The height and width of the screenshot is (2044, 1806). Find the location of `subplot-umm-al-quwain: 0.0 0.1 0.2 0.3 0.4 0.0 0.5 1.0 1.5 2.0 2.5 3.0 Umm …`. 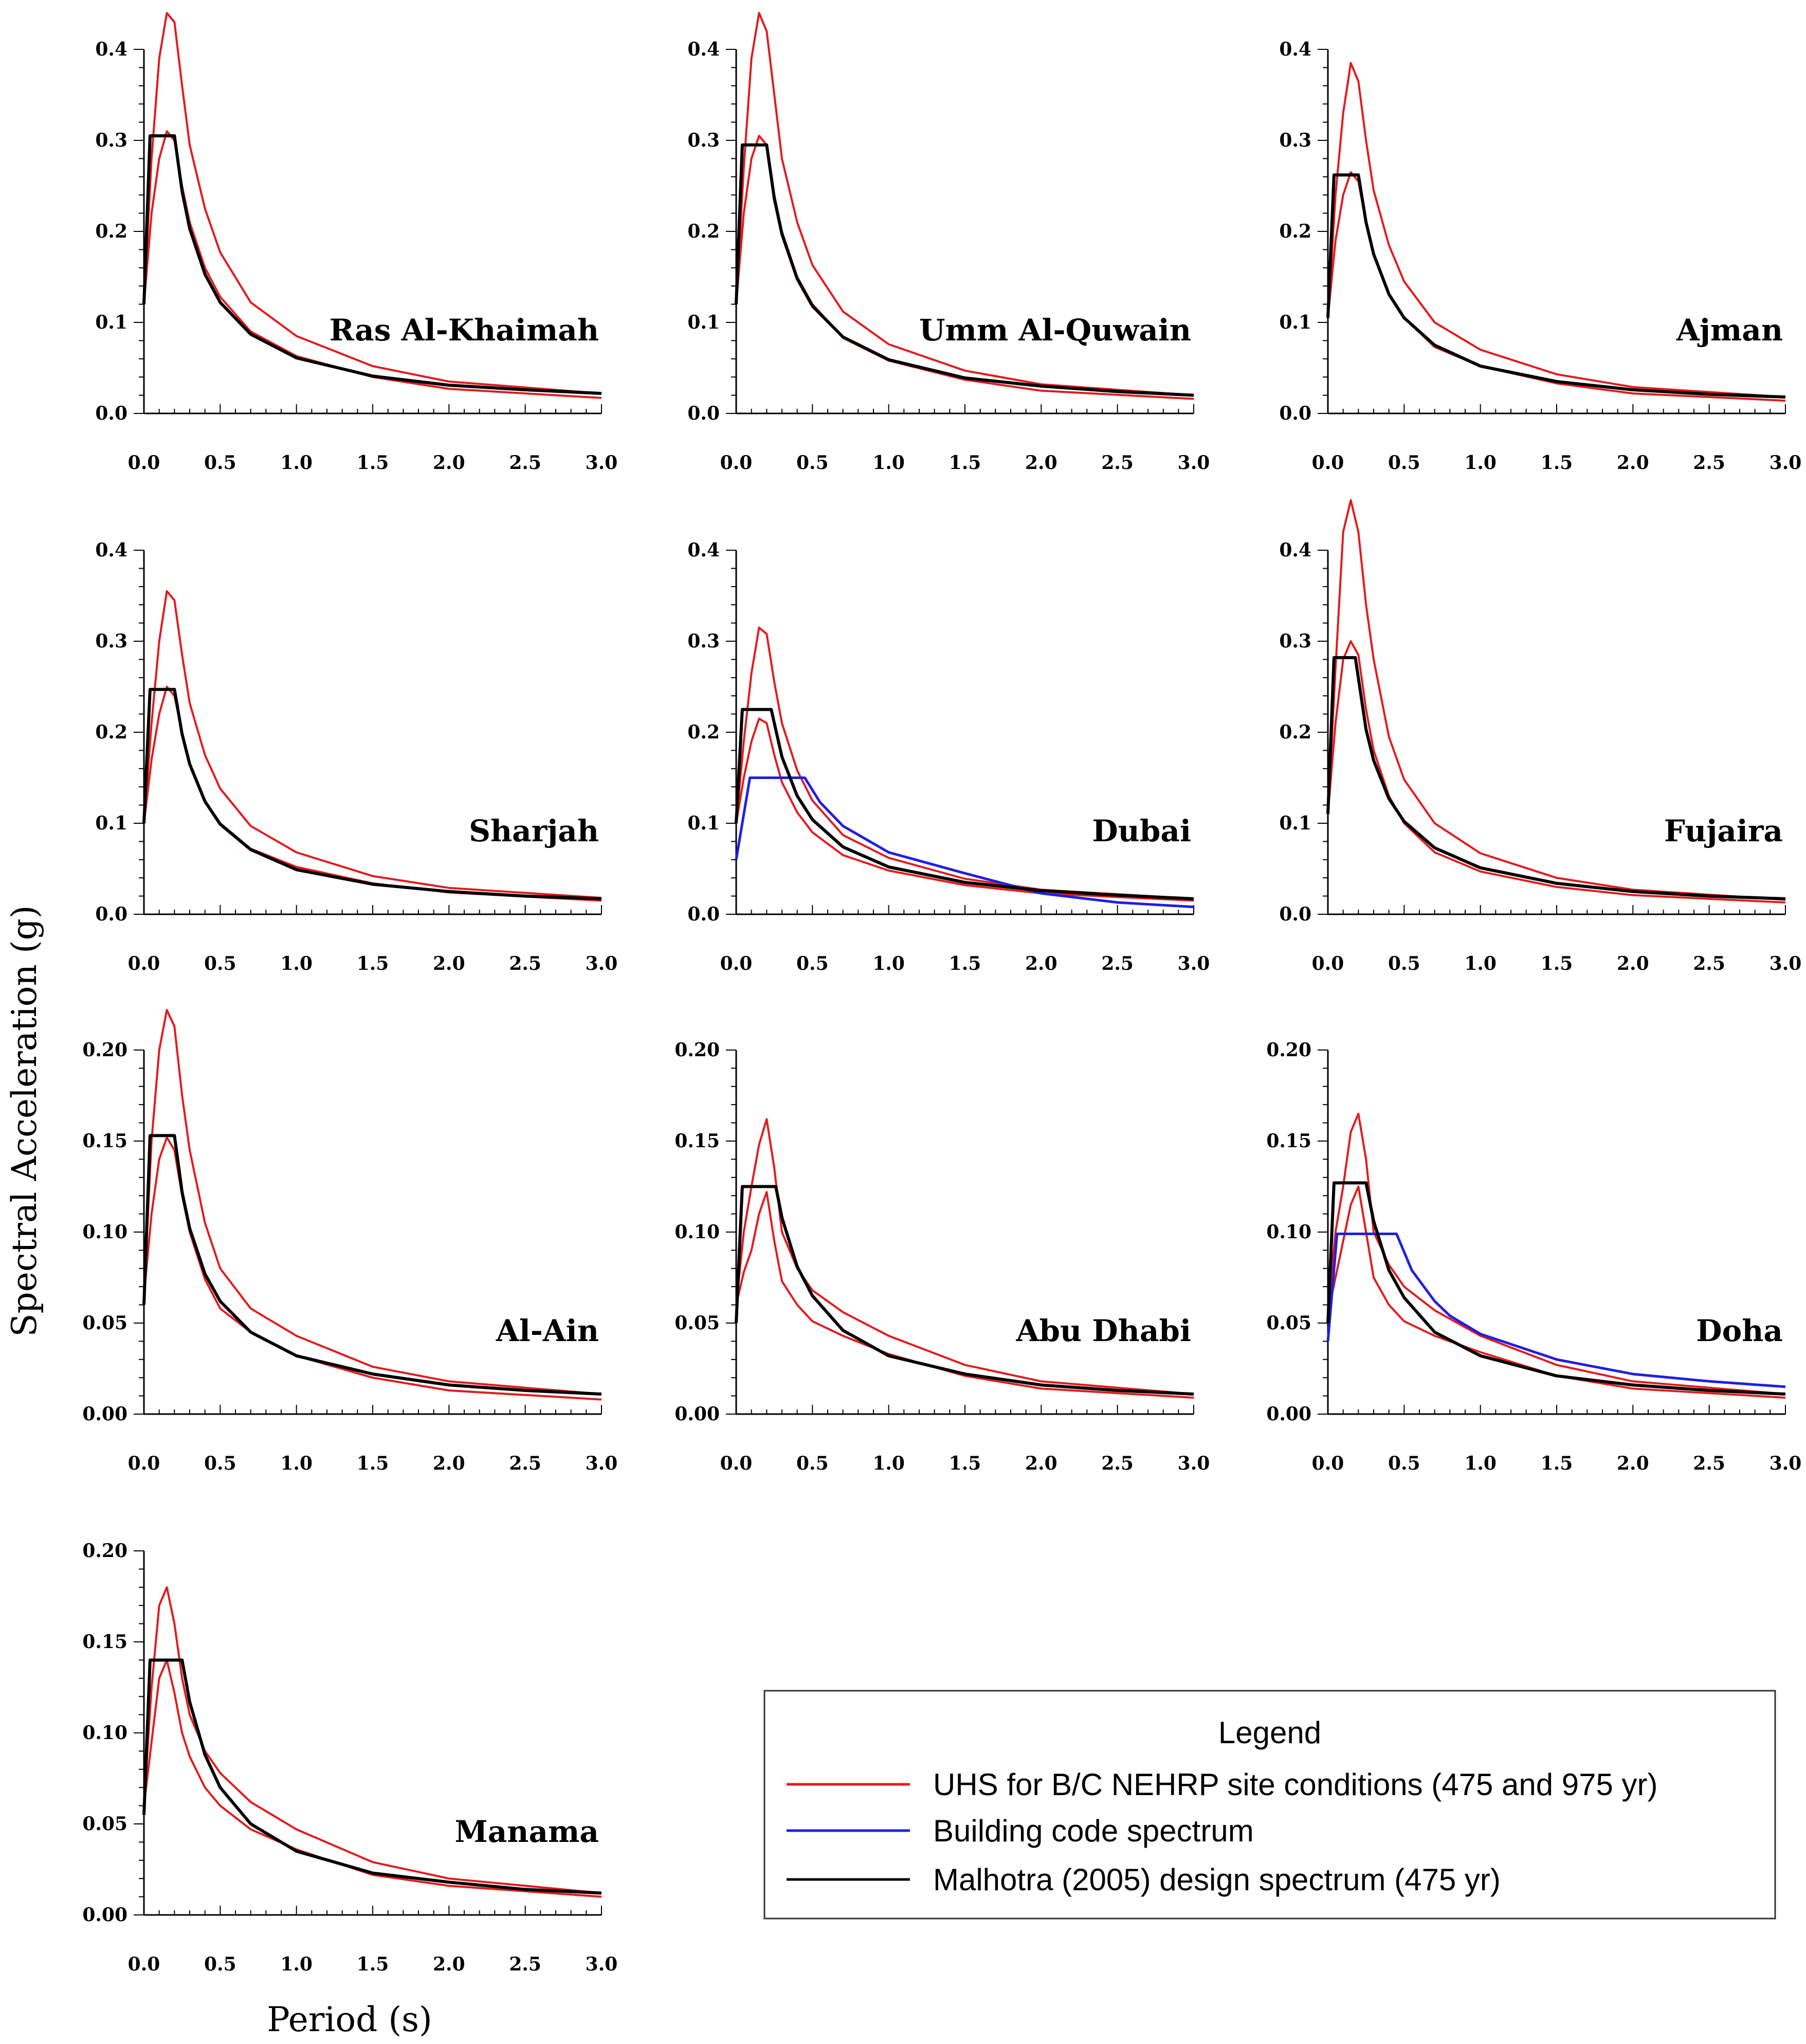

subplot-umm-al-quwain: 0.0 0.1 0.2 0.3 0.4 0.0 0.5 1.0 1.5 2.0 2.5 3.0 Umm … is located at coordinates (948, 243).